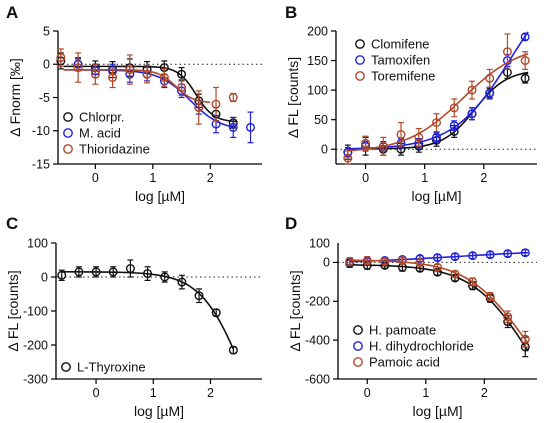 The height and width of the screenshot is (423, 550). I want to click on legend-label: L-Thyroxine, so click(111, 367).